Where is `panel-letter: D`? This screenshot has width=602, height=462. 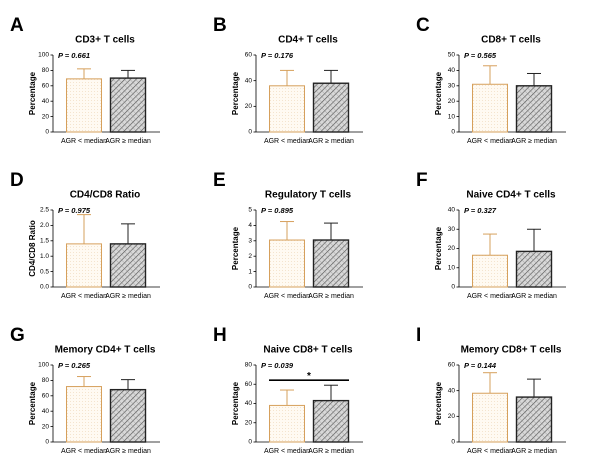
panel-letter: D is located at coordinates (17, 180).